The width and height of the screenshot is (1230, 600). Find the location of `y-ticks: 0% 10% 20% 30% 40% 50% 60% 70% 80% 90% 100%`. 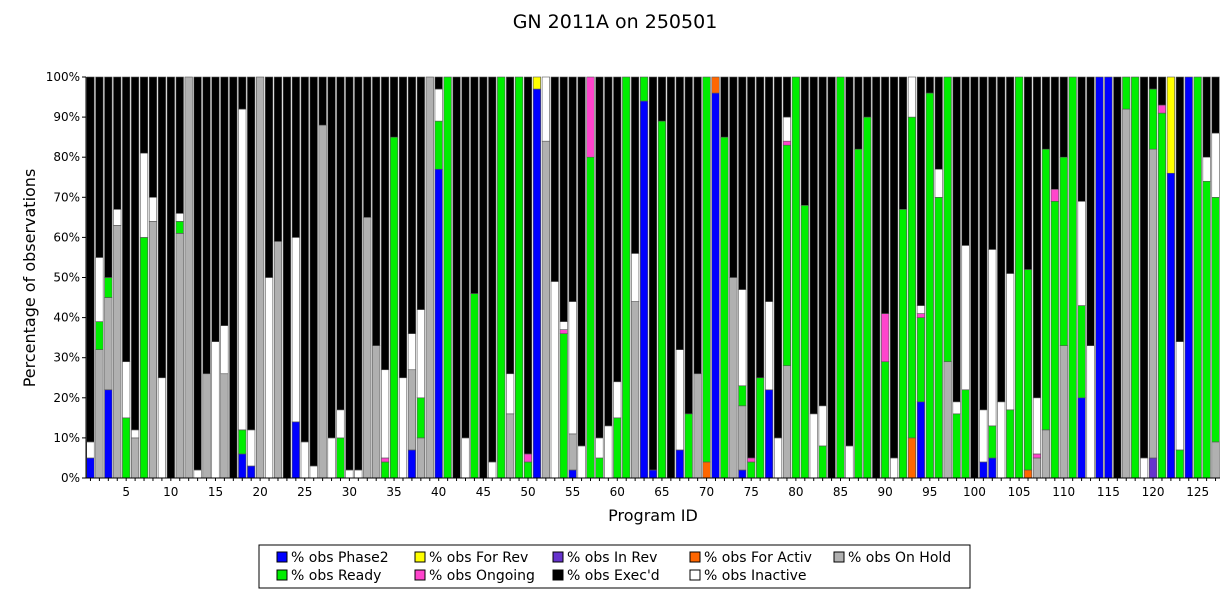

y-ticks: 0% 10% 20% 30% 40% 50% 60% 70% 80% 90% 100% is located at coordinates (66, 277).